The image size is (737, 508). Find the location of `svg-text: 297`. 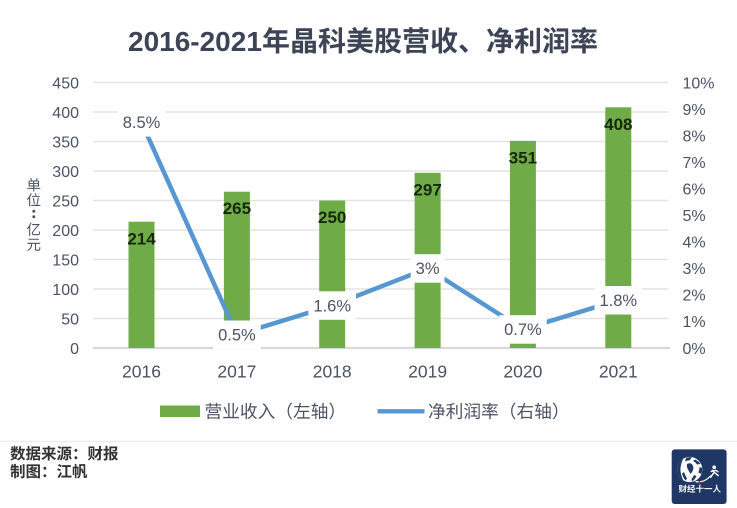

svg-text: 297 is located at coordinates (427, 189).